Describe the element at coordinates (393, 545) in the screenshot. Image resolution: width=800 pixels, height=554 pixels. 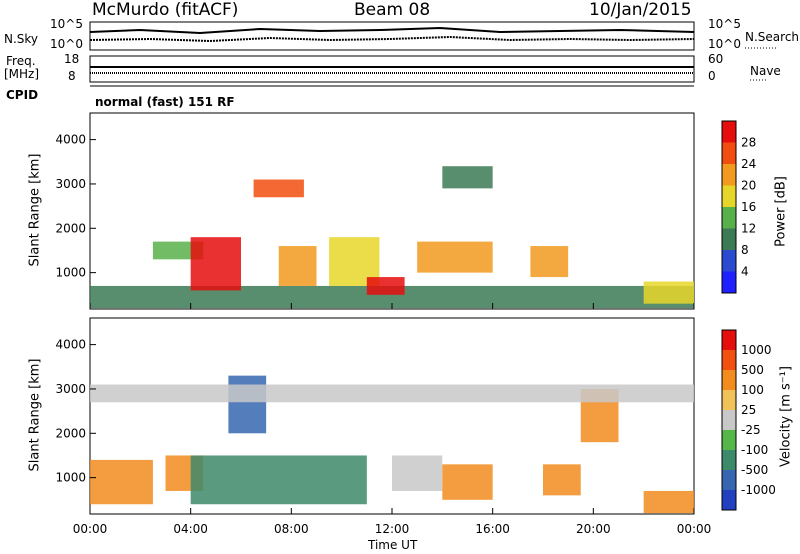
I see `xaxis-label: Time UT` at that location.